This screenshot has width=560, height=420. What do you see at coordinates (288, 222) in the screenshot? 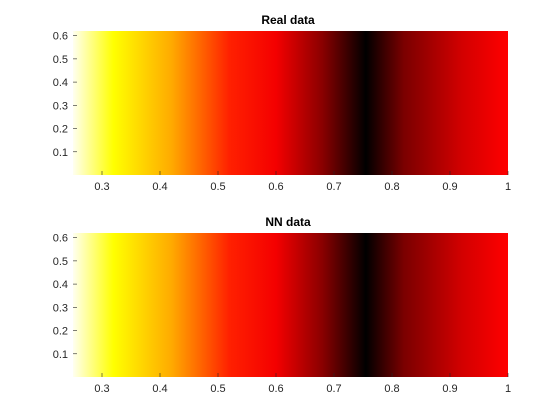
I see `chart-title: NN data` at bounding box center [288, 222].